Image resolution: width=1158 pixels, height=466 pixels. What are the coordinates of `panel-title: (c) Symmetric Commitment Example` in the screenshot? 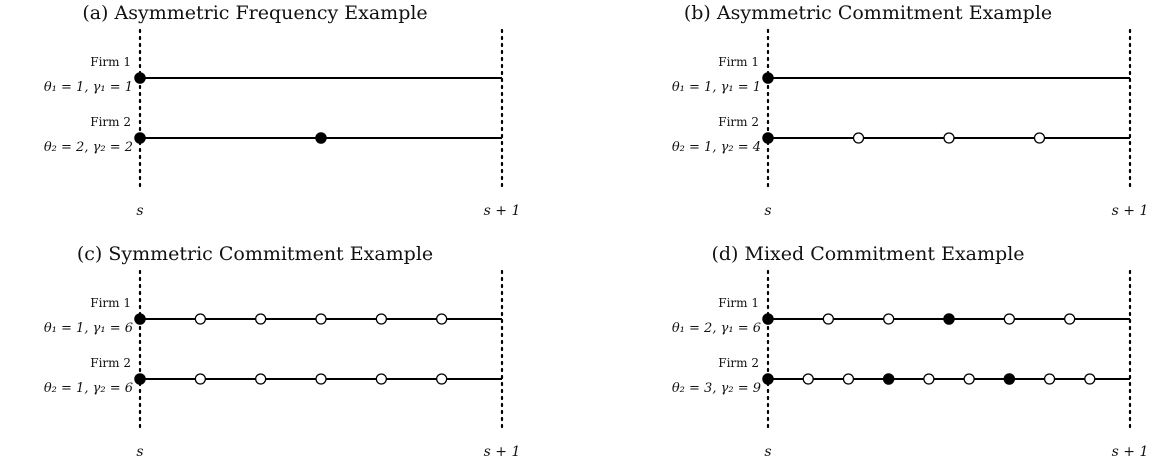 It's located at (255, 254).